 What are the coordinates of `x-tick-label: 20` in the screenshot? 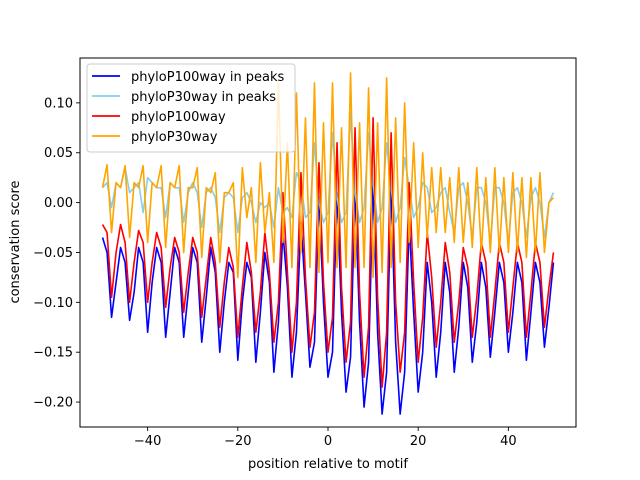 It's located at (418, 441).